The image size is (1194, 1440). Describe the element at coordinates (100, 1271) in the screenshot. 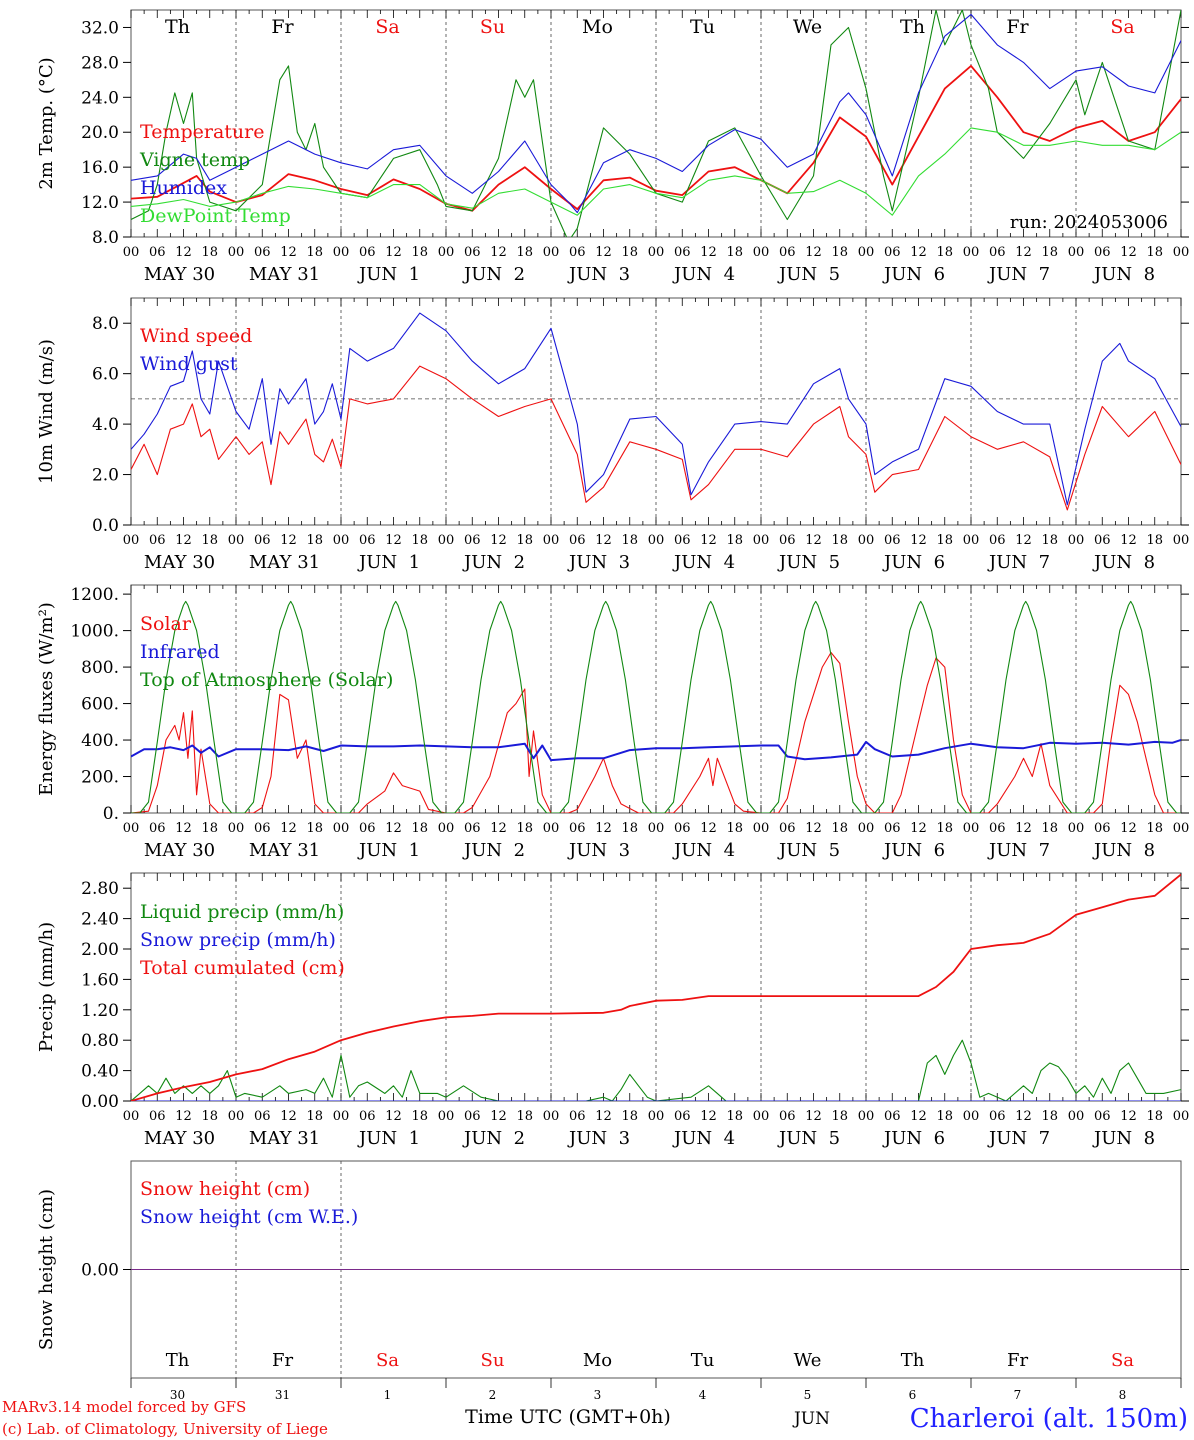

I see `y-tick-label: 0.00` at that location.